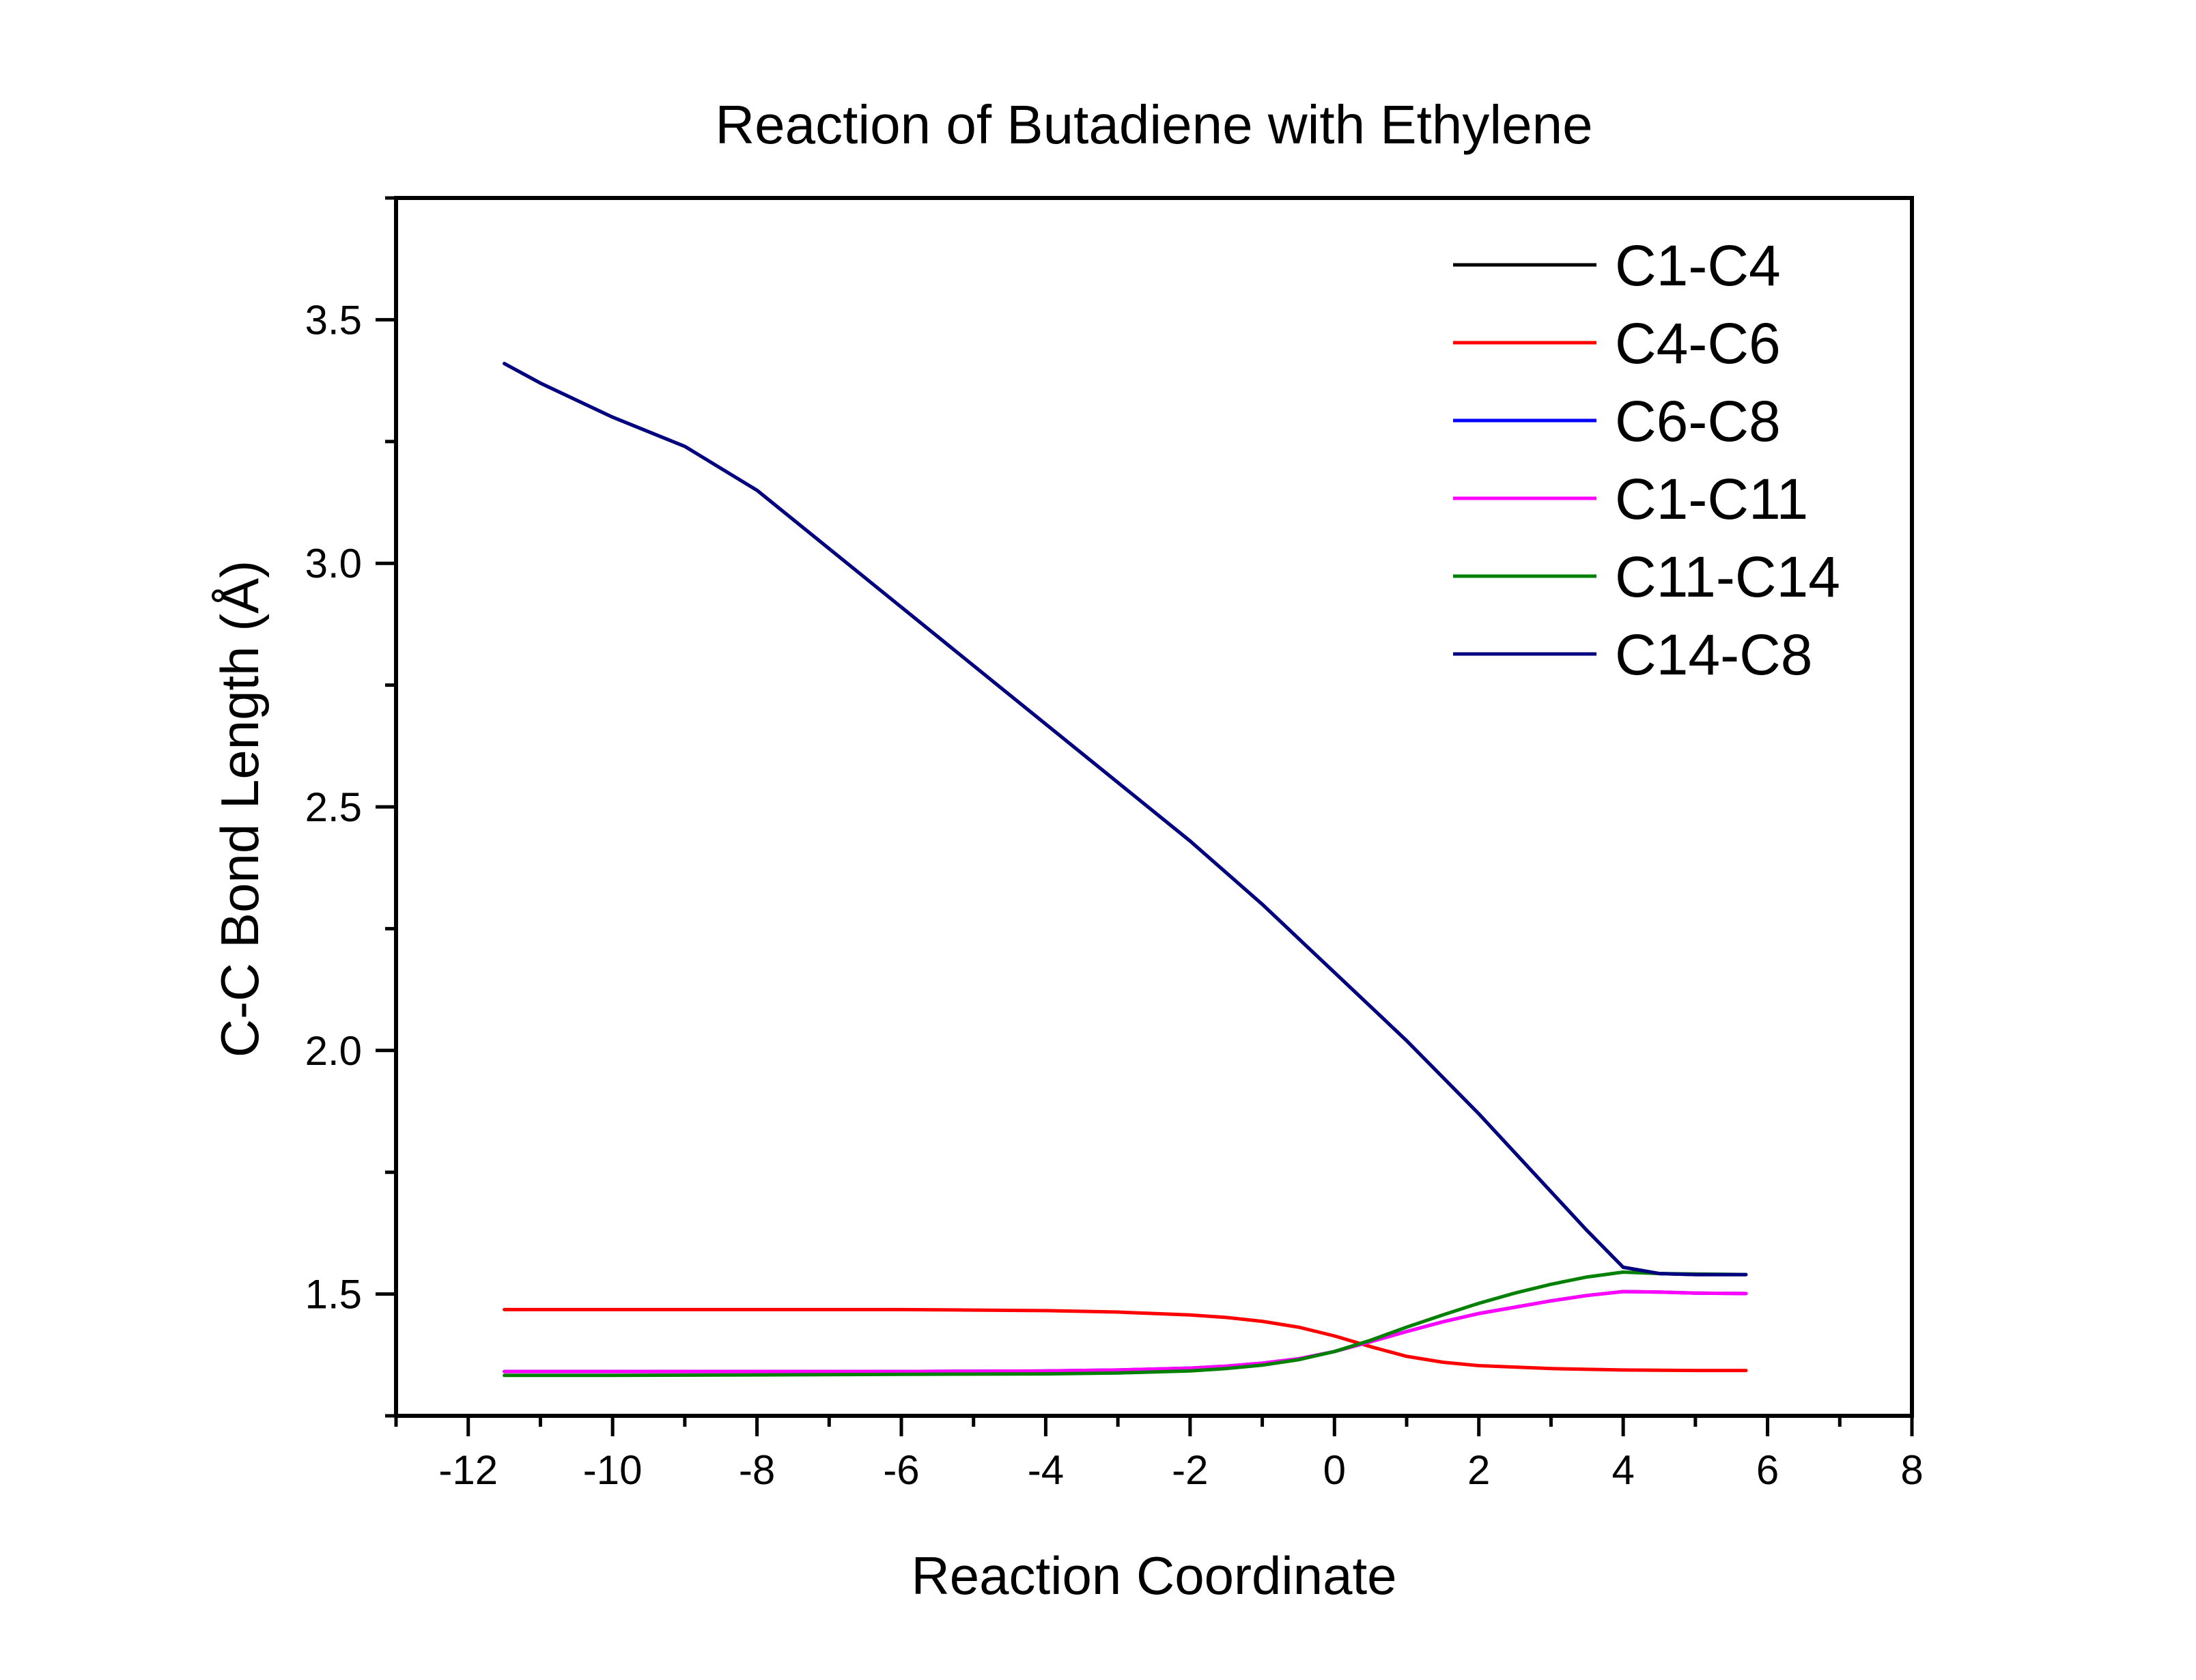  I want to click on y-tick-label: 1.5, so click(334, 1295).